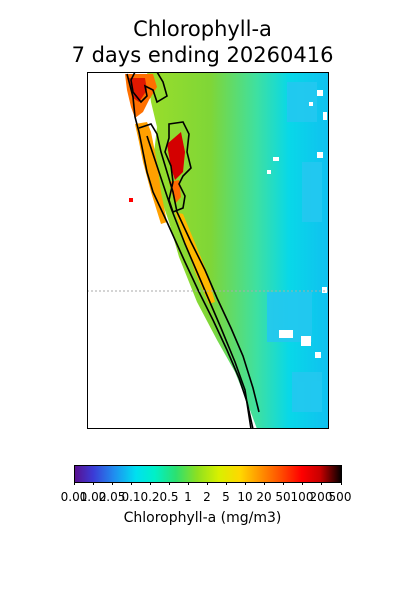 The image size is (405, 600). What do you see at coordinates (74, 497) in the screenshot?
I see `colorbar-tick-label: 0.01` at bounding box center [74, 497].